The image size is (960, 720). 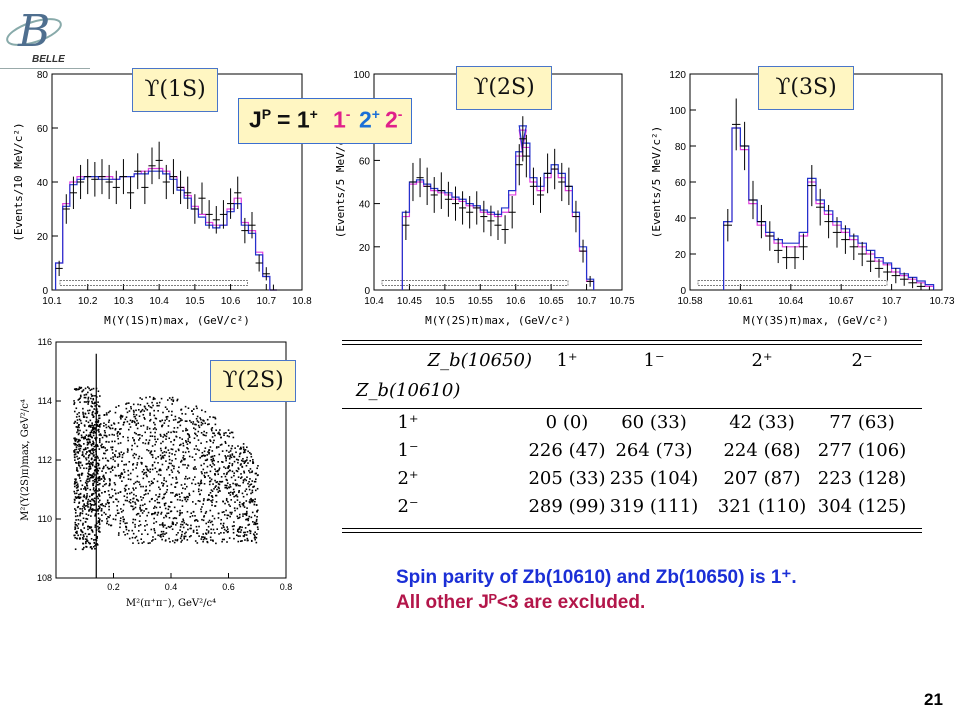 I want to click on page-number: 21, so click(x=933, y=699).